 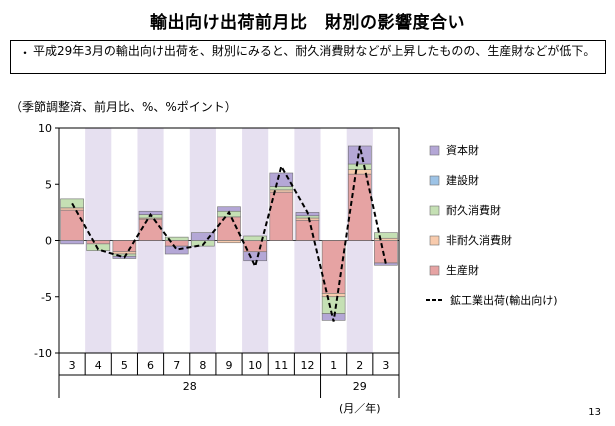 I want to click on legend-label: 非耐久消費財, so click(x=479, y=240).